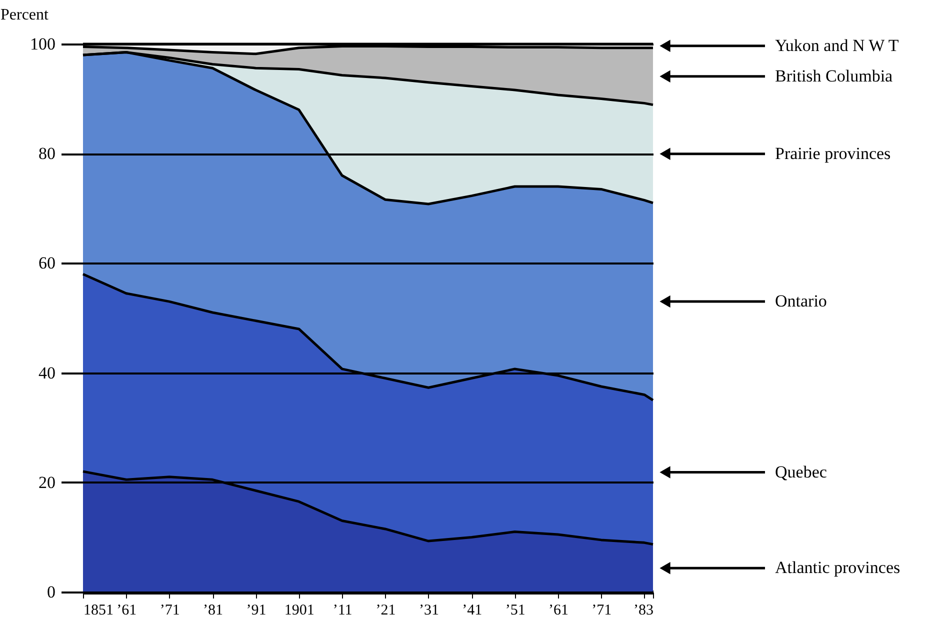  I want to click on x-tick-label: 1901, so click(299, 610).